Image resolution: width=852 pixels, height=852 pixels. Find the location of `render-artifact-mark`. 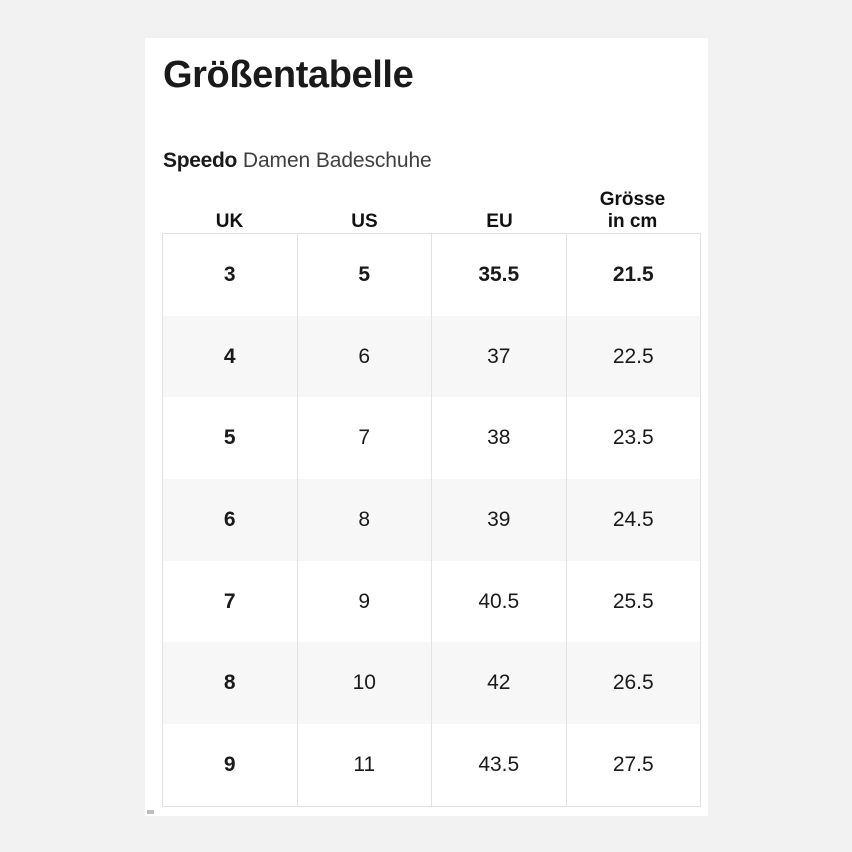

render-artifact-mark is located at coordinates (150, 812).